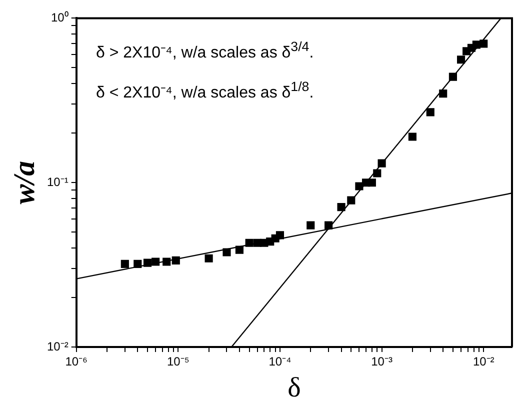 This screenshot has height=414, width=518. I want to click on x-tick-label: 10⁻³, so click(381, 361).